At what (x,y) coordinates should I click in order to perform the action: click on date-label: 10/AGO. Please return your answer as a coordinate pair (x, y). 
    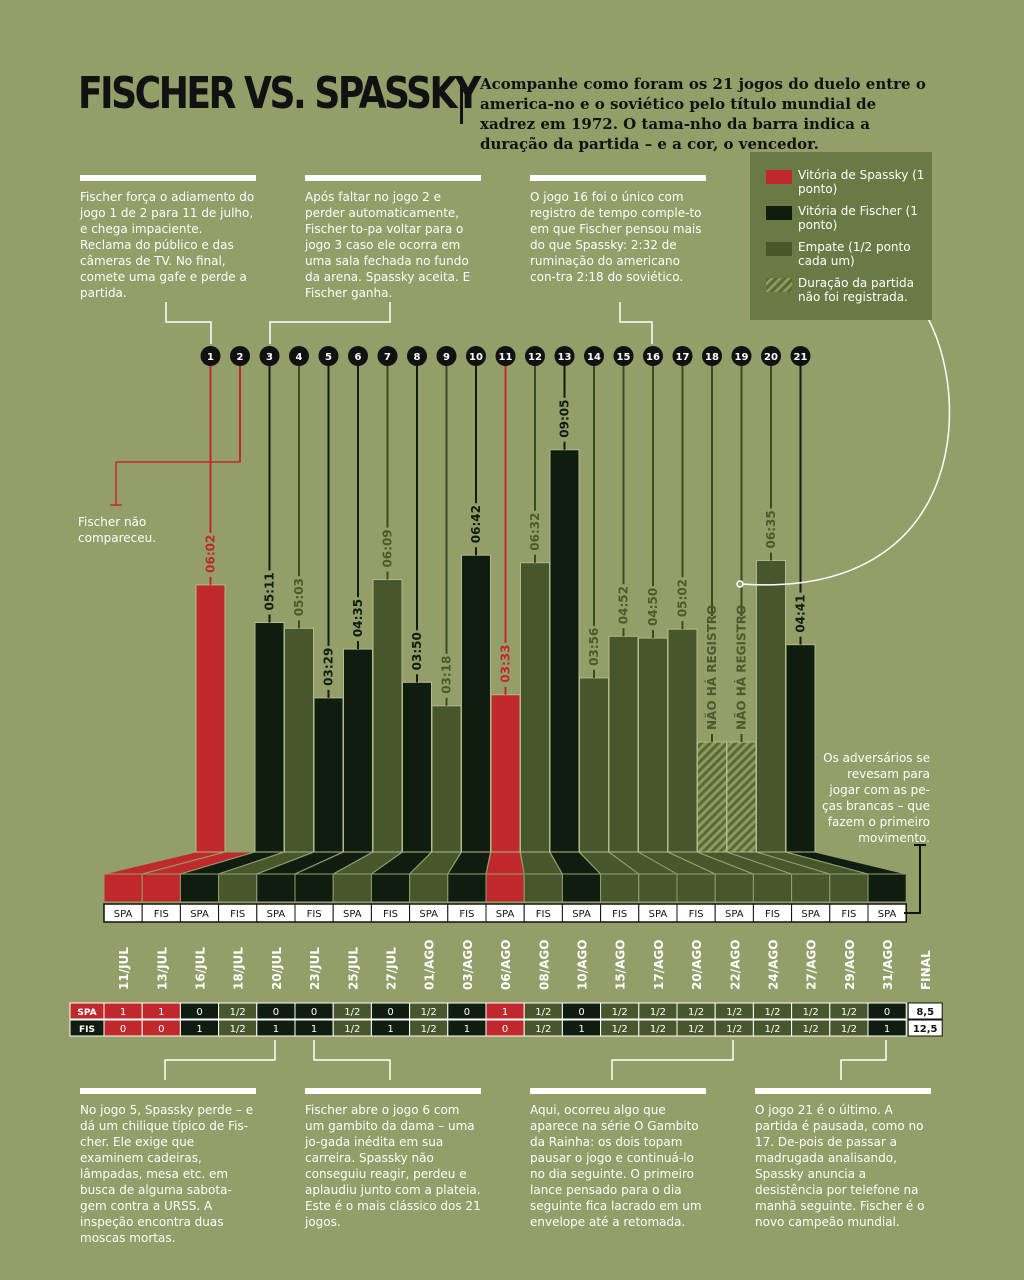
    Looking at the image, I should click on (583, 965).